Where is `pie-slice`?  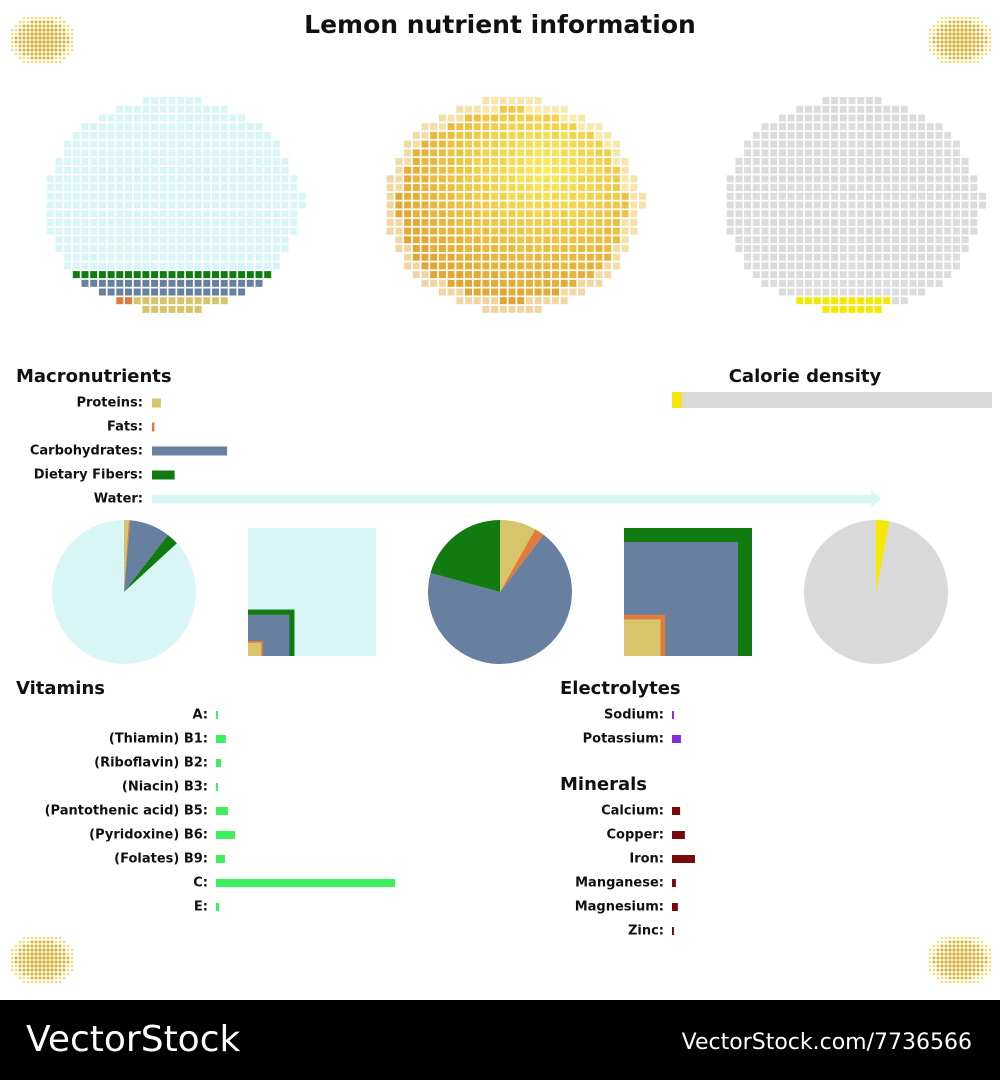
pie-slice is located at coordinates (465, 556).